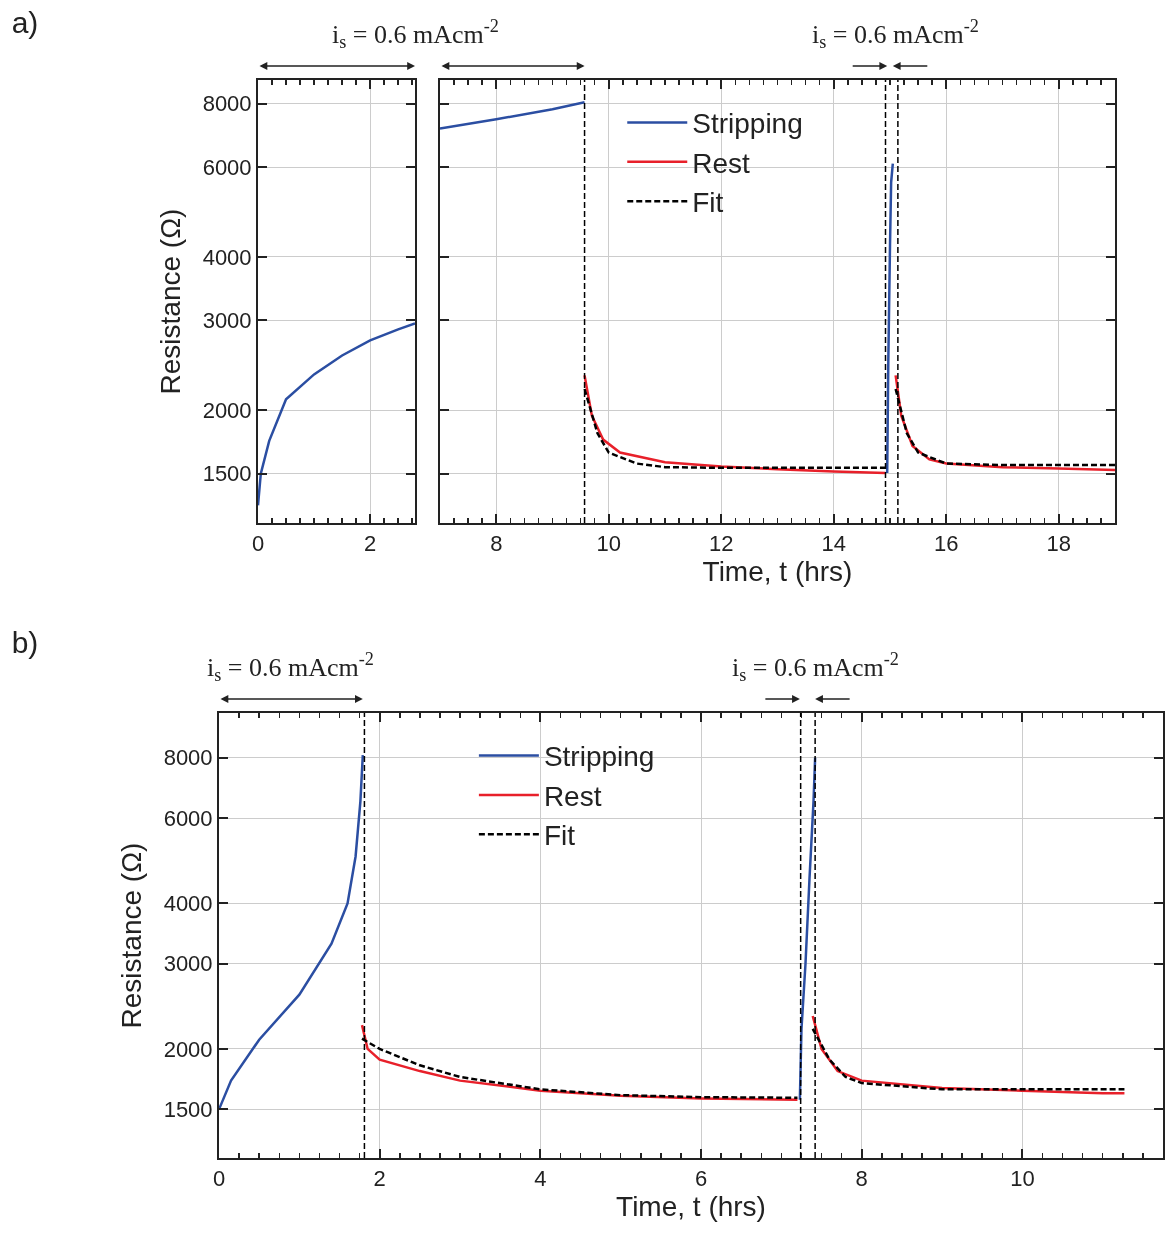  I want to click on x-tick-label: 16, so click(946, 544).